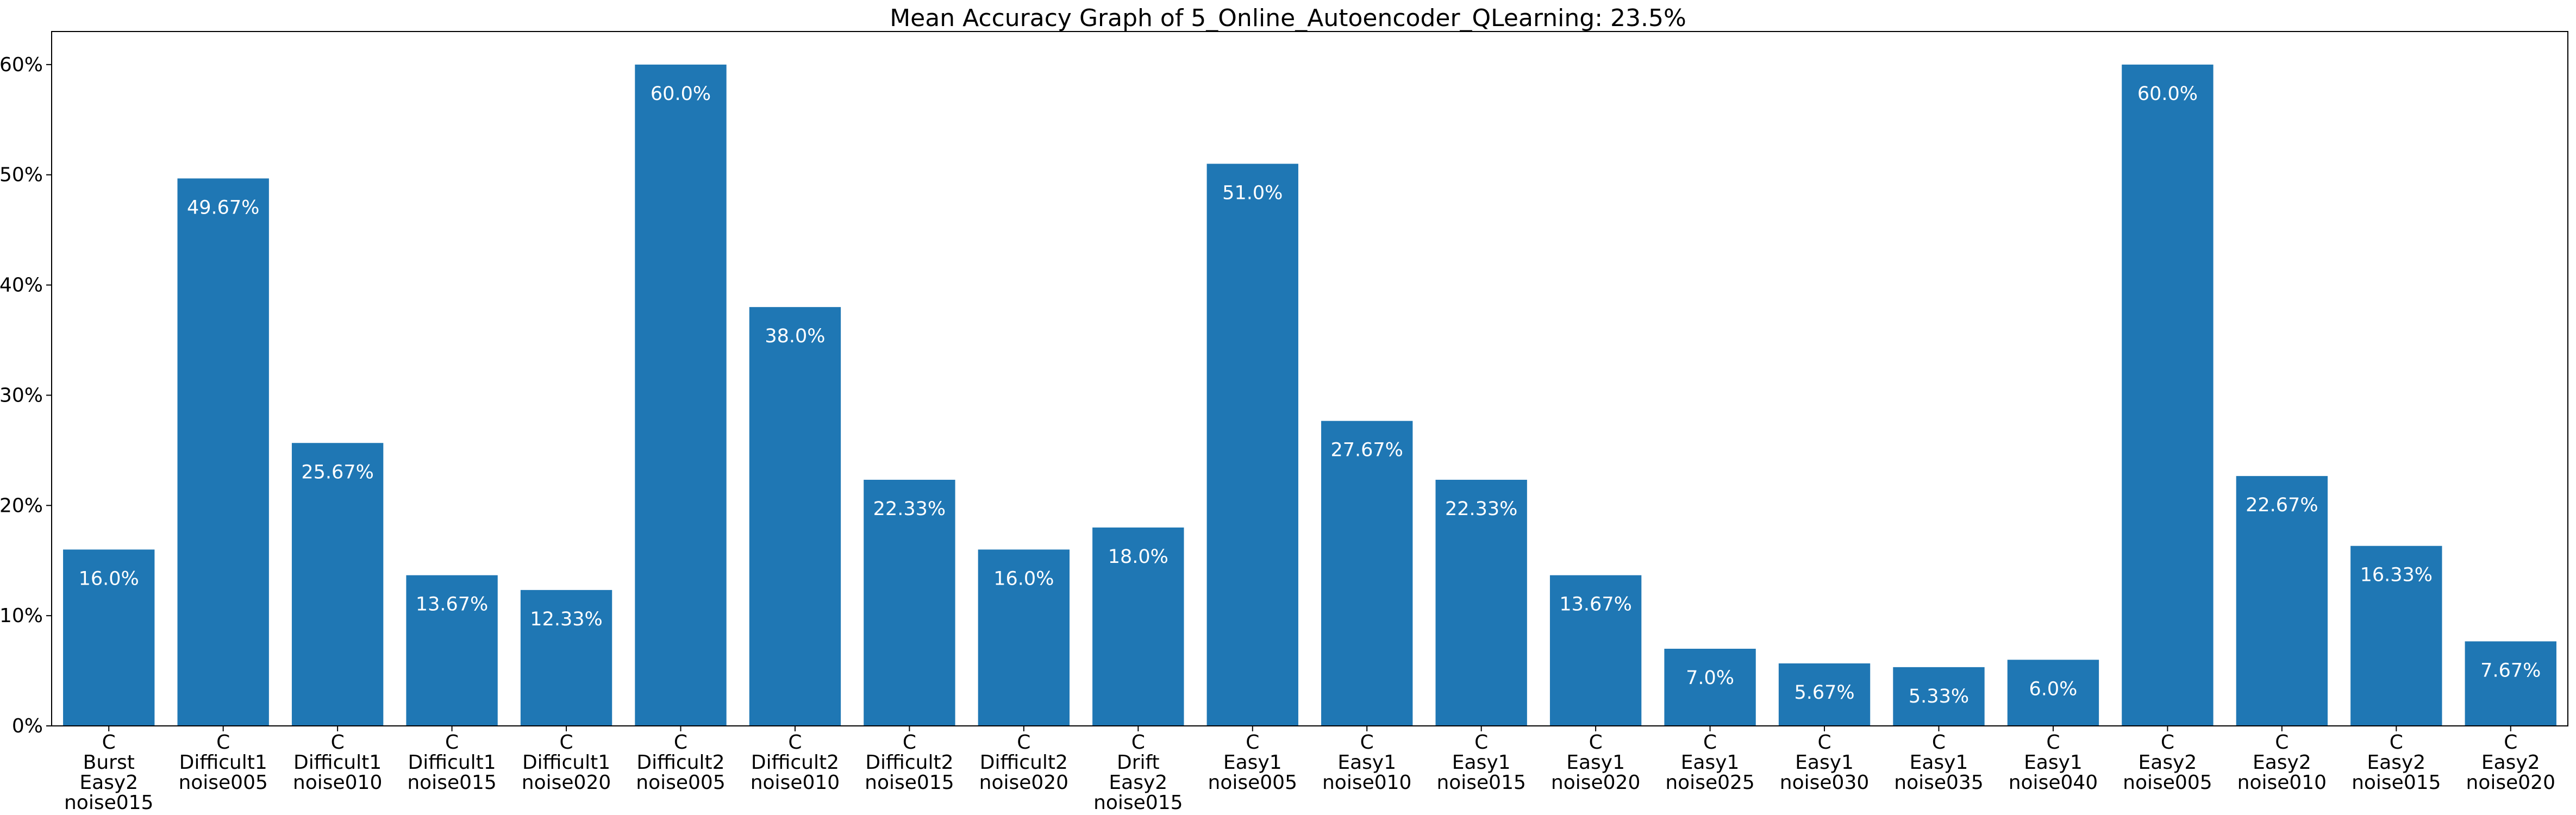 The width and height of the screenshot is (2576, 815). What do you see at coordinates (337, 472) in the screenshot?
I see `bar-value-label: 25.67%` at bounding box center [337, 472].